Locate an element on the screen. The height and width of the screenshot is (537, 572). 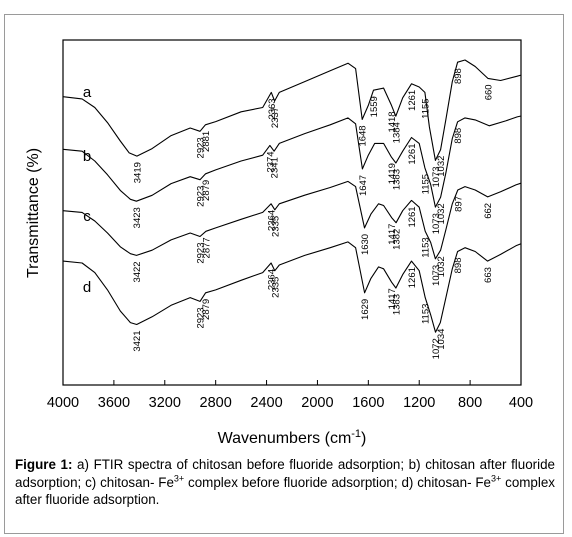
peak-label: 1419 is located at coordinates (392, 173).